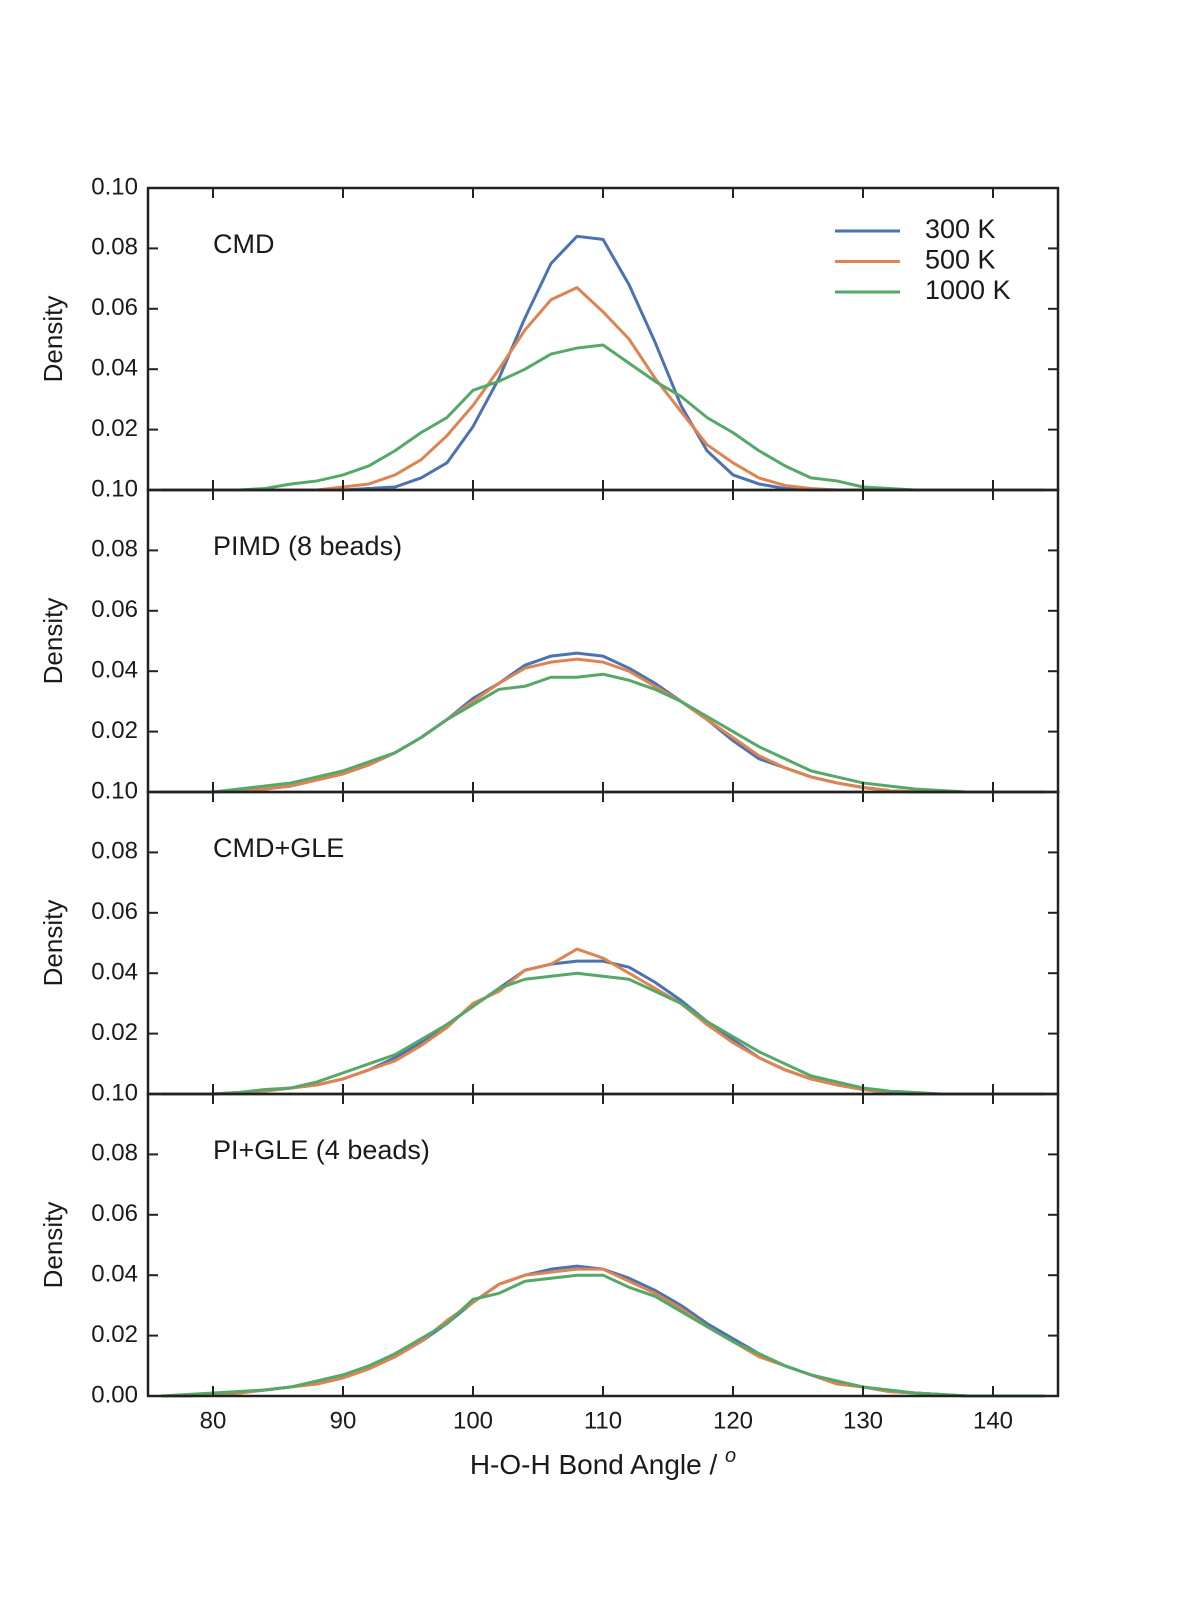 This screenshot has height=1600, width=1200. What do you see at coordinates (278, 848) in the screenshot?
I see `panel-label: CMD+GLE` at bounding box center [278, 848].